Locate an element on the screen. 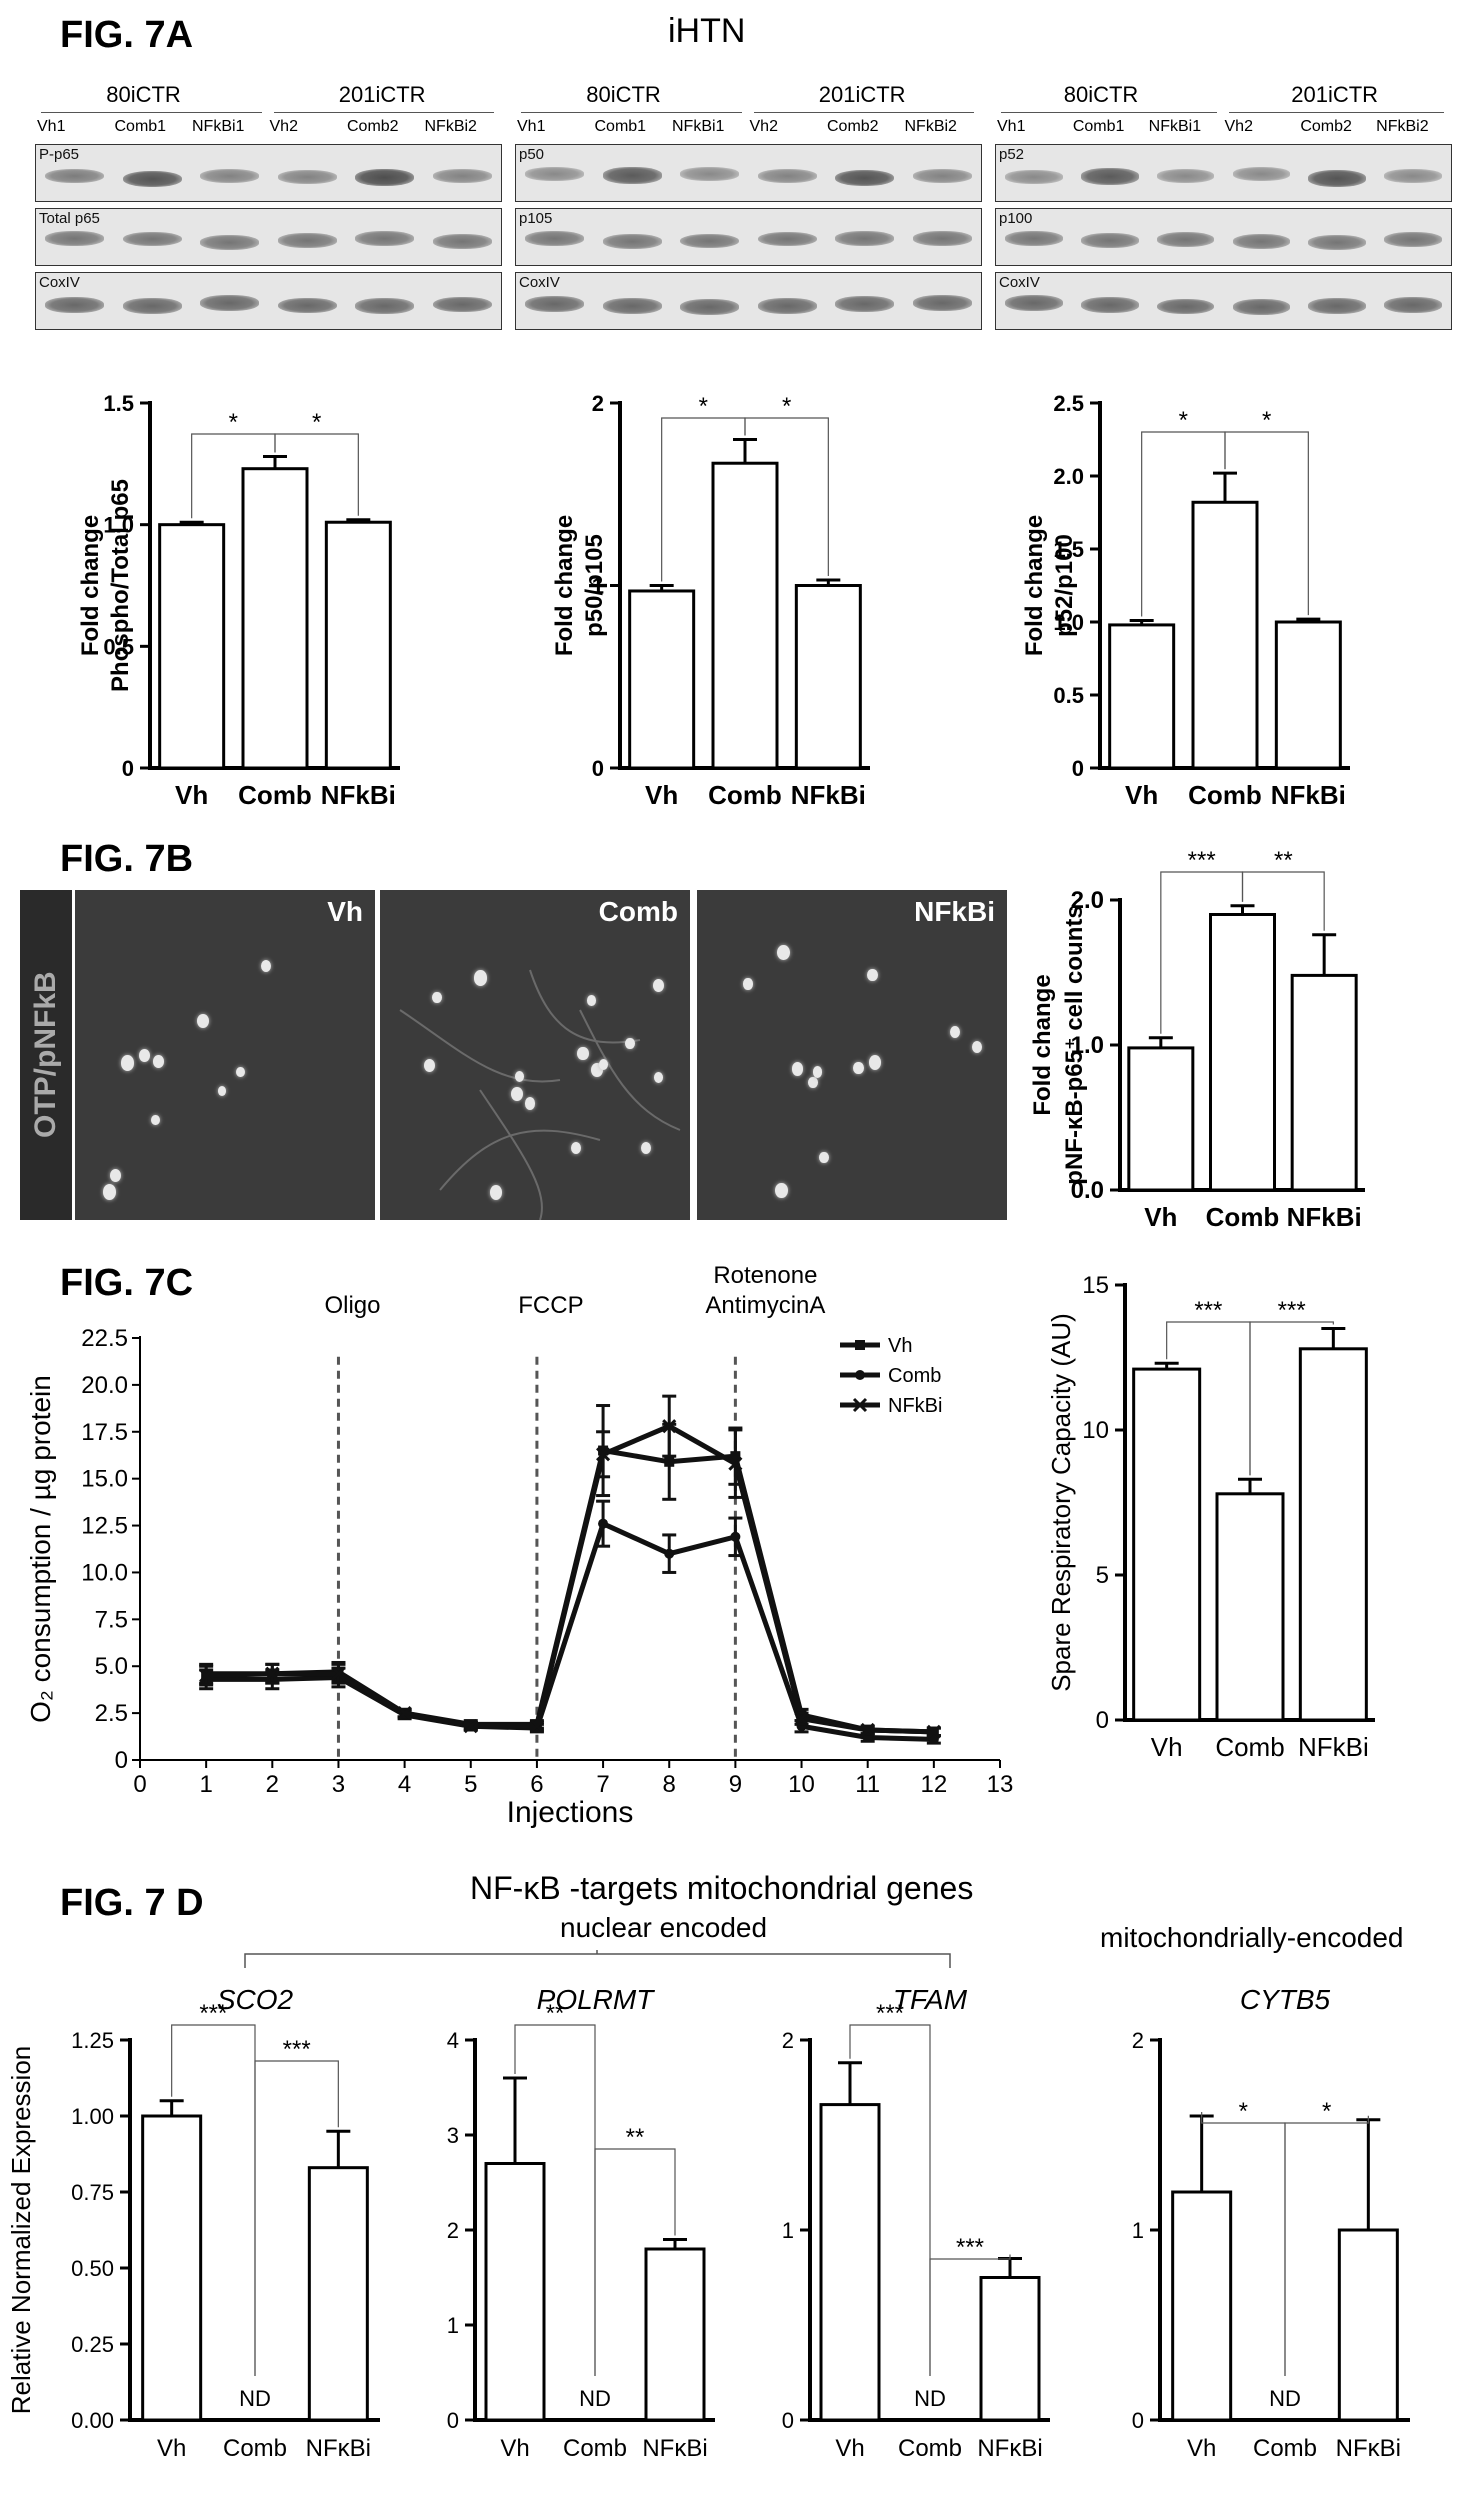 The image size is (1467, 2494). nd-label: ND is located at coordinates (595, 2398).